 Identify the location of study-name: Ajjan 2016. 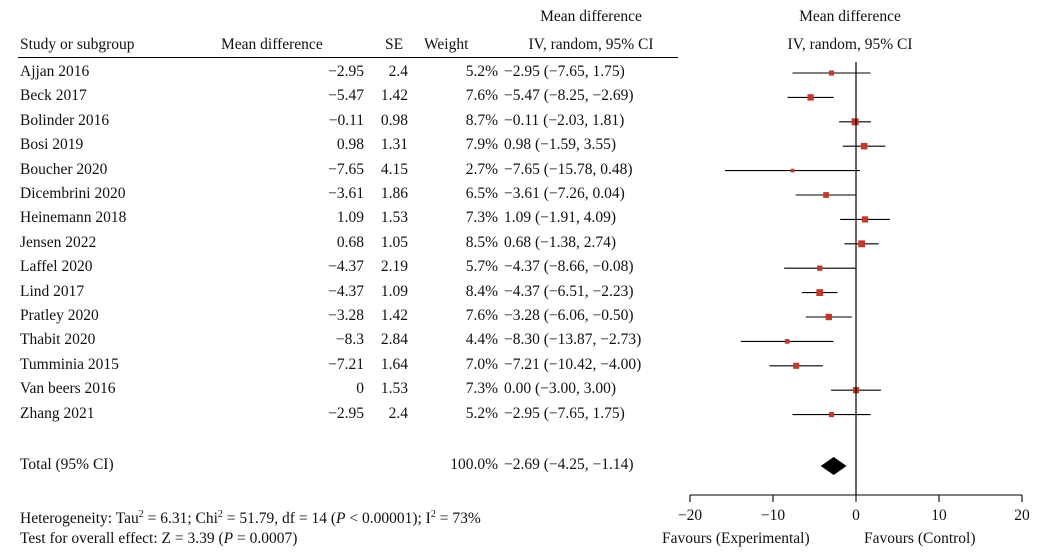
(55, 71).